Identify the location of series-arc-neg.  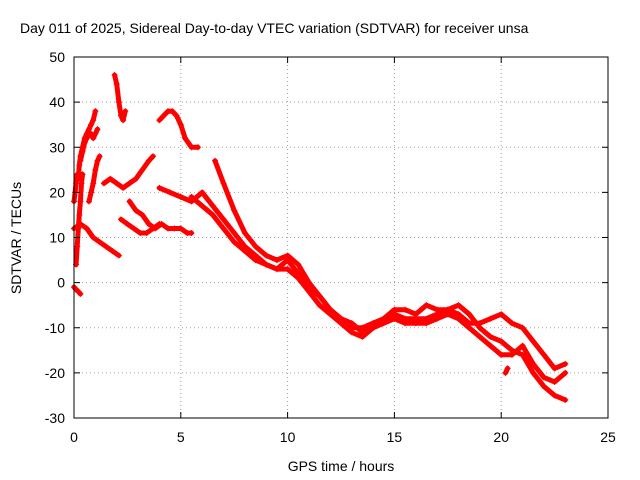
(77, 290).